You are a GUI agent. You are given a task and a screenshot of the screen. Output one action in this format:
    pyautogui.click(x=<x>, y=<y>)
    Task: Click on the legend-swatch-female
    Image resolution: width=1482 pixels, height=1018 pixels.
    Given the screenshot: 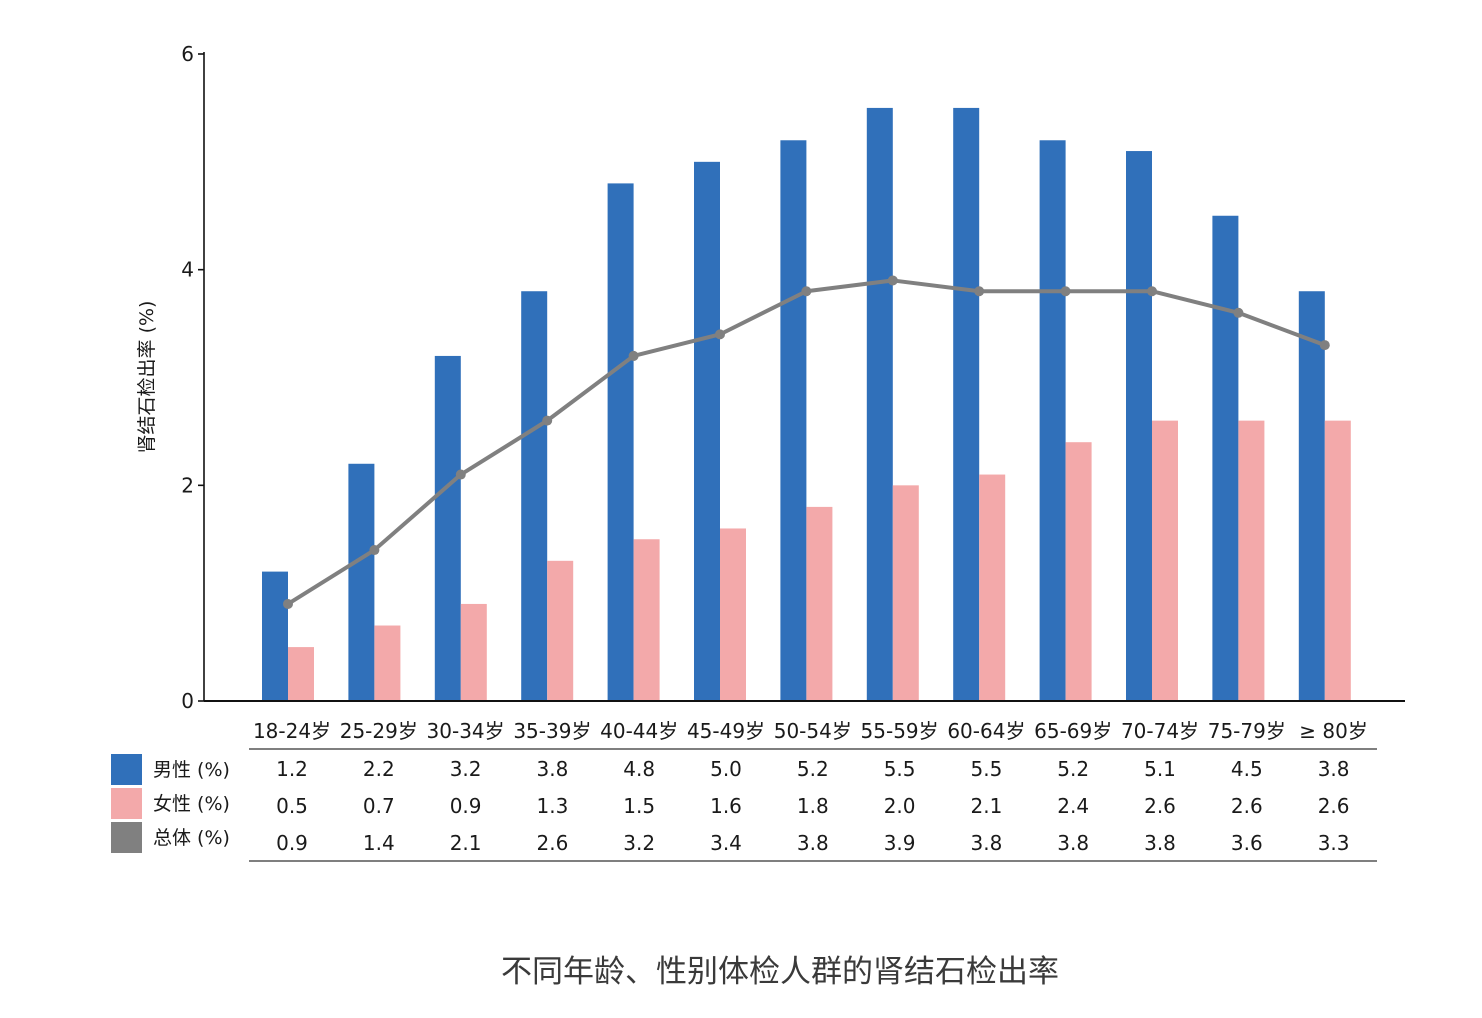 What is the action you would take?
    pyautogui.click(x=126, y=803)
    